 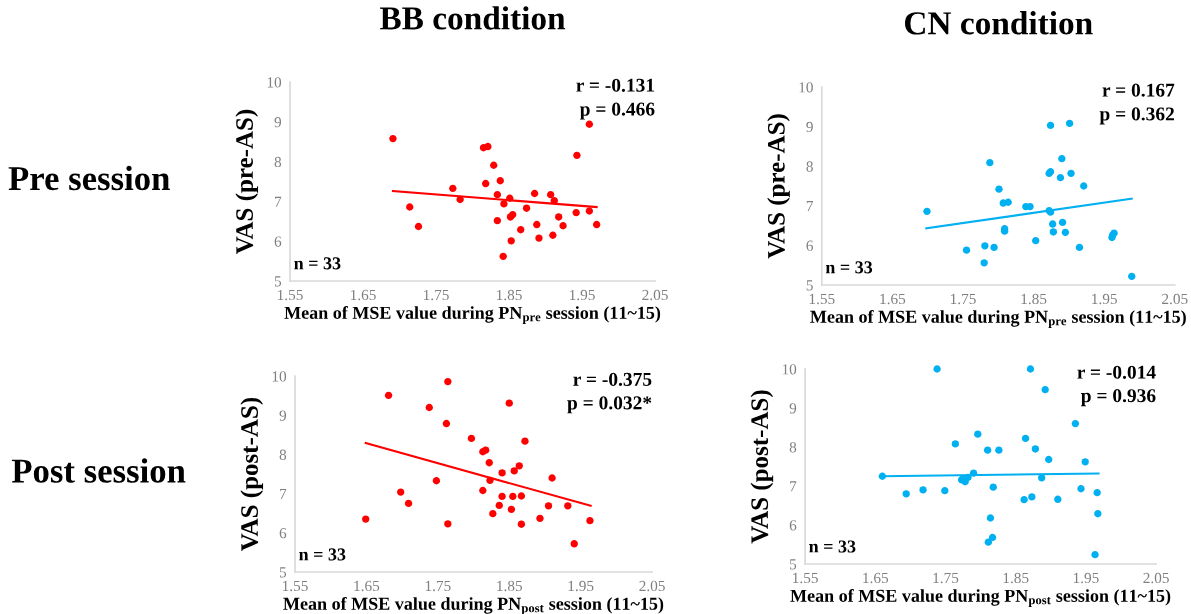 I want to click on annotation: p = 0.032*, so click(x=609, y=405).